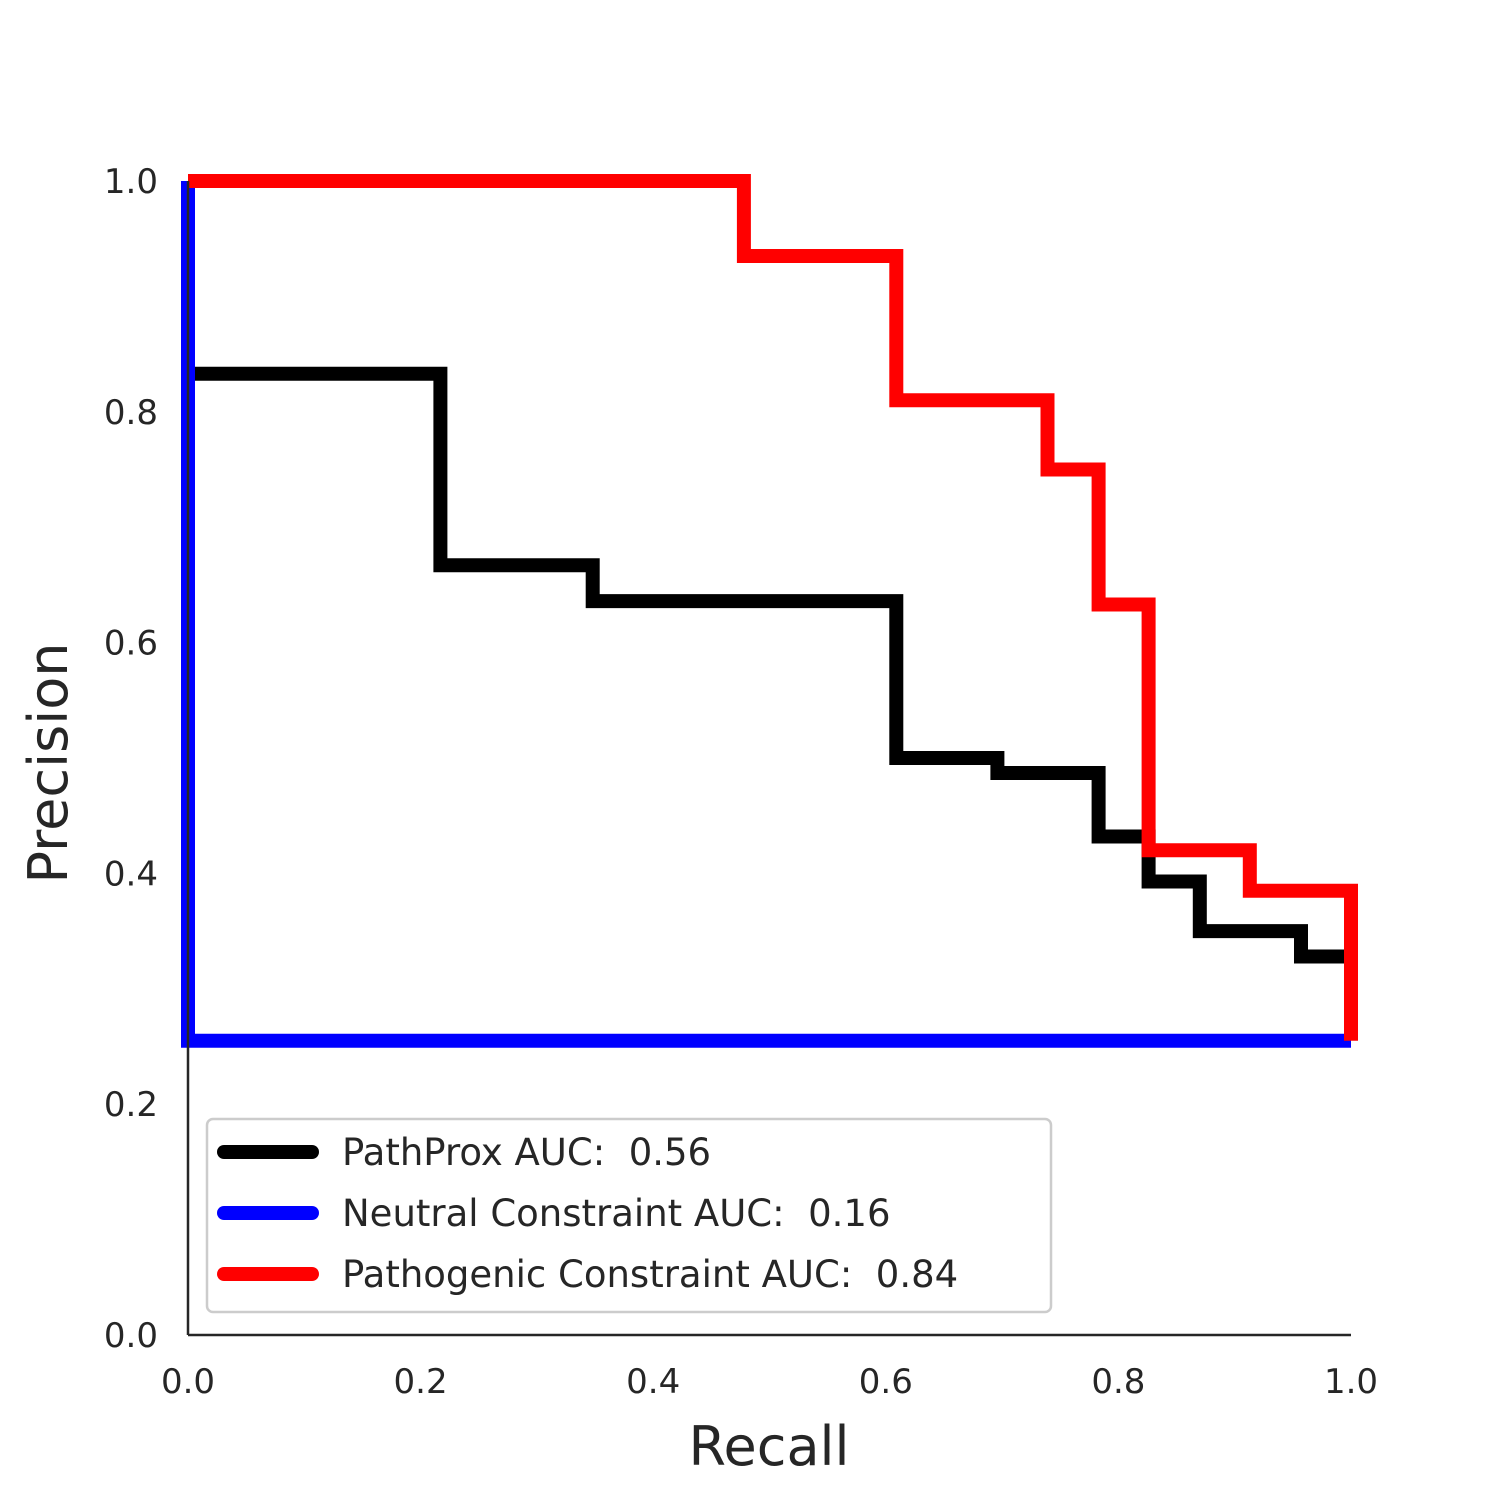 Image resolution: width=1500 pixels, height=1500 pixels. I want to click on x-tick-label: 0.8, so click(1118, 1382).